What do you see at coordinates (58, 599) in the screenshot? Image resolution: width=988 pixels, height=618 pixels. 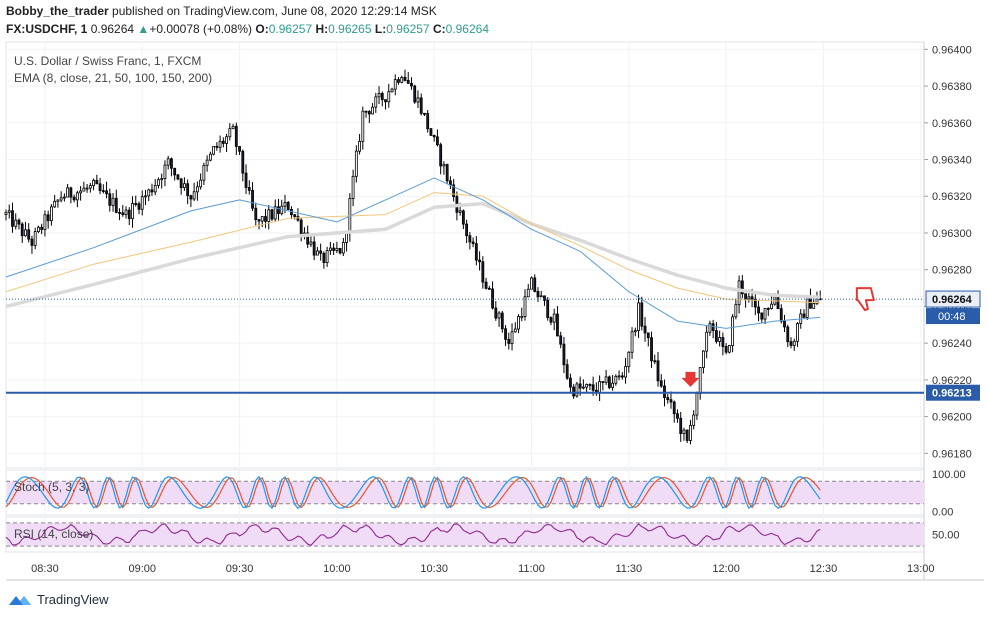 I see `tradingview-brand: TradingView` at bounding box center [58, 599].